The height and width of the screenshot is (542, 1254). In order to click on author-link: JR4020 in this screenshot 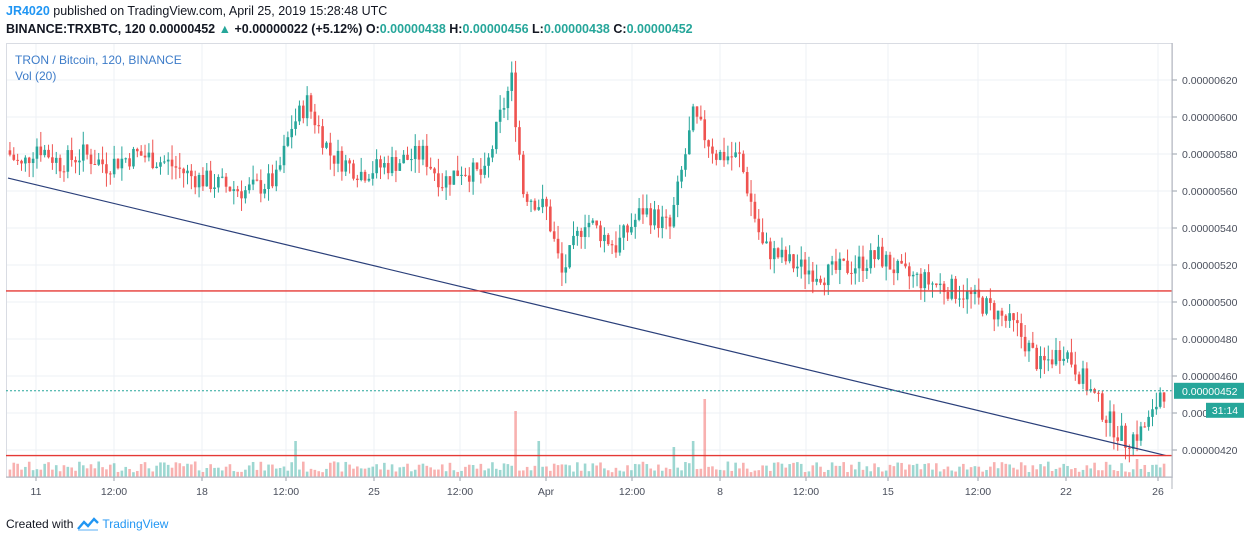, I will do `click(28, 11)`.